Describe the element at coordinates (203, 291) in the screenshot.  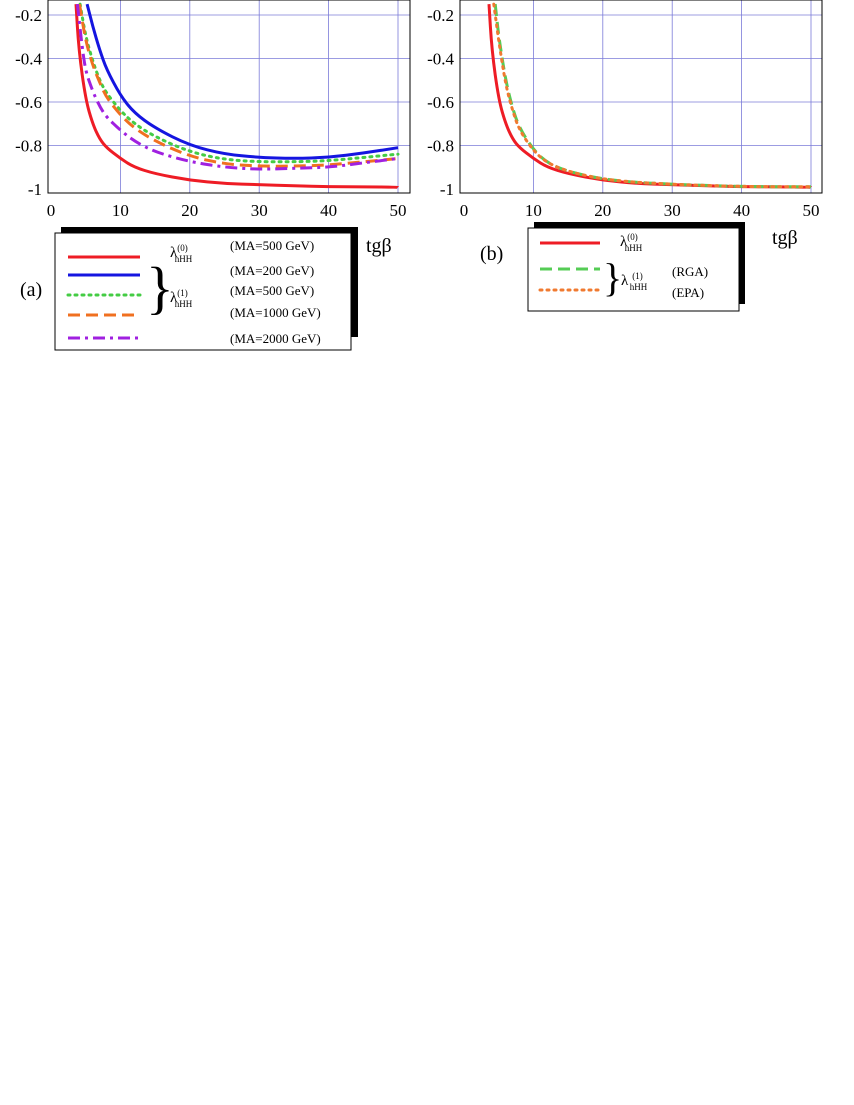
I see `legend-box` at that location.